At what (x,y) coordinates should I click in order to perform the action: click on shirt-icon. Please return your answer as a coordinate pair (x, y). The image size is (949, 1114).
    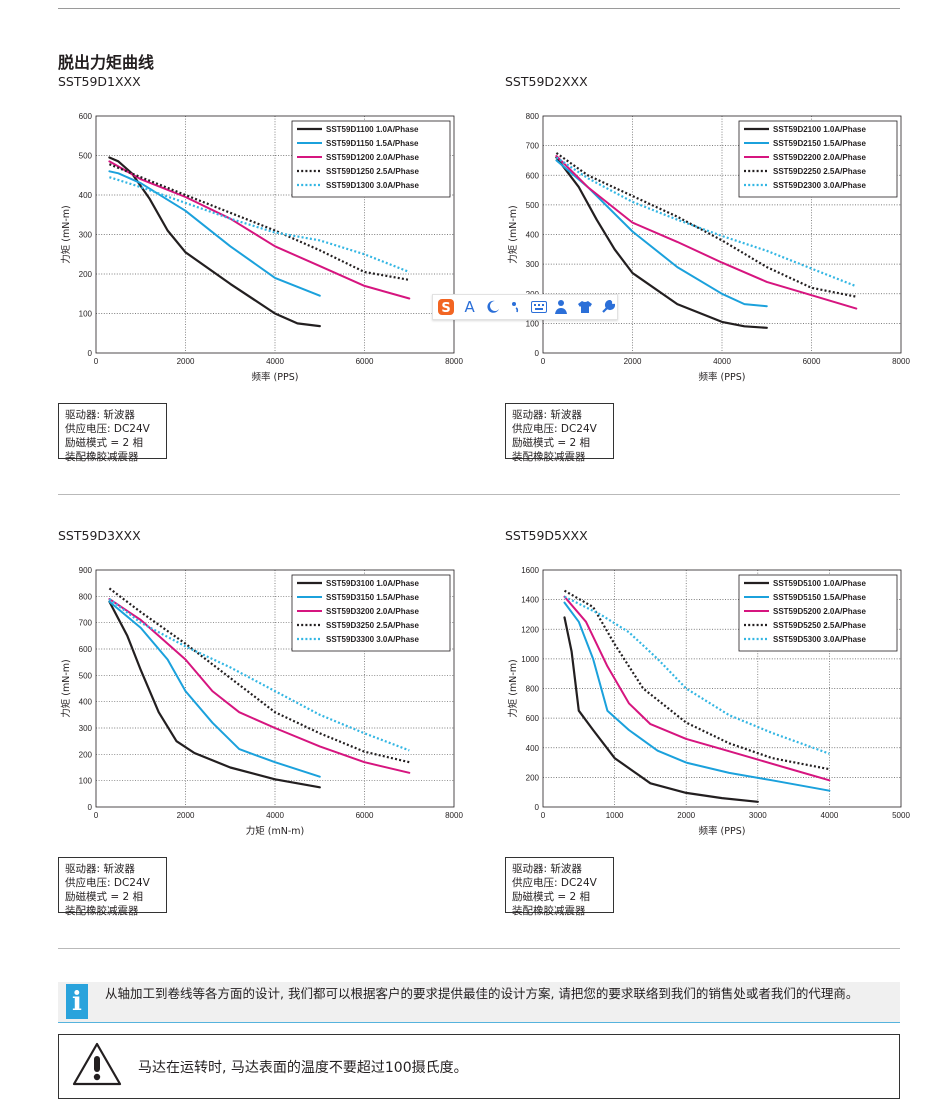
    Looking at the image, I should click on (585, 307).